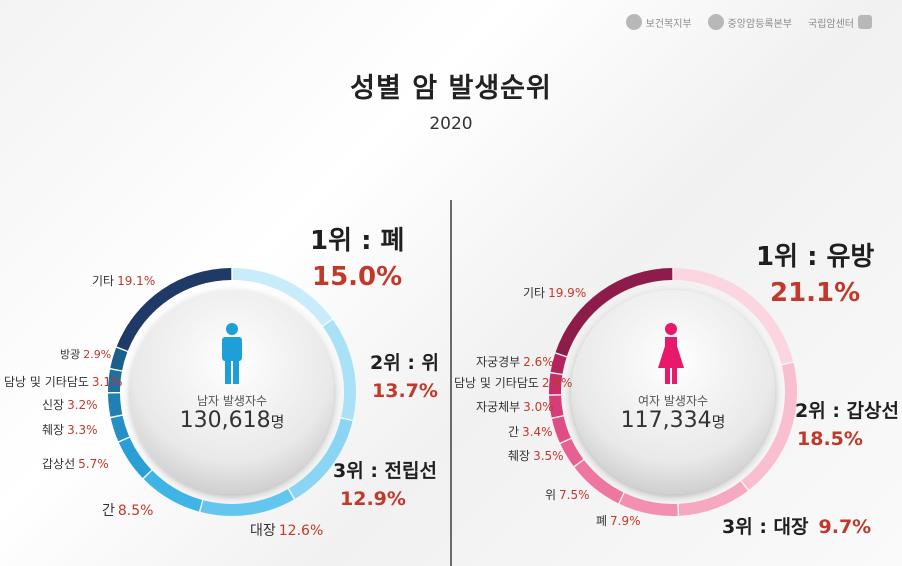 The width and height of the screenshot is (902, 566). What do you see at coordinates (538, 362) in the screenshot?
I see `female-jagunggyeong-pct: 2.6%` at bounding box center [538, 362].